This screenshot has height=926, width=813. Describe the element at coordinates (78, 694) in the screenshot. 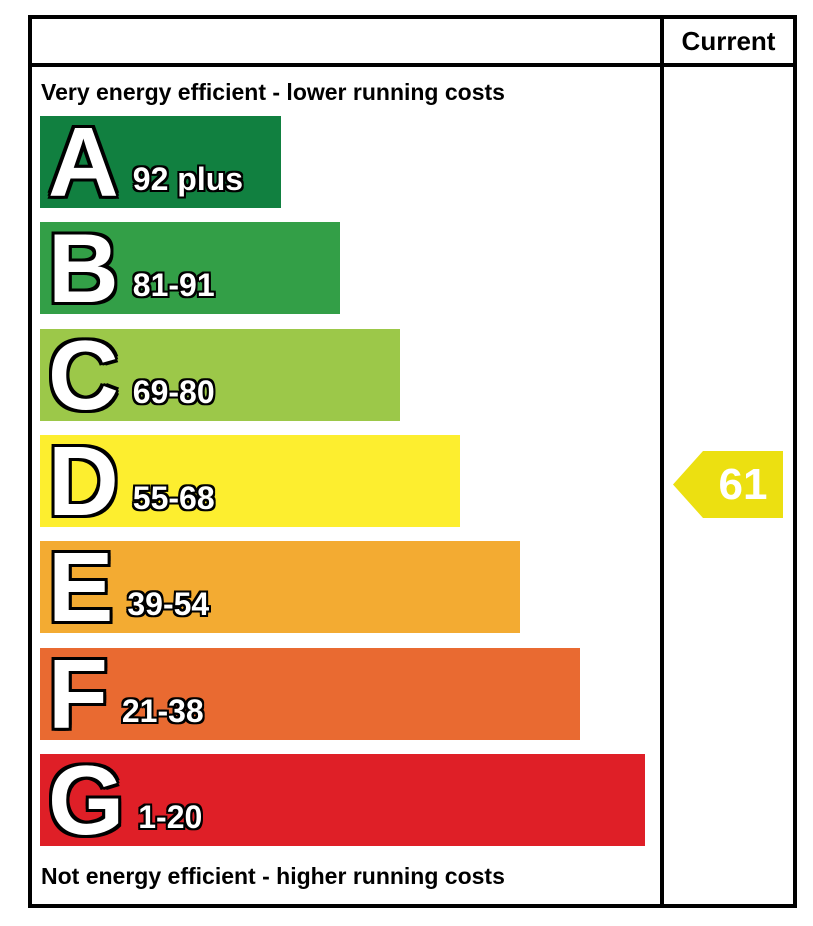

I see `band-letter: F` at that location.